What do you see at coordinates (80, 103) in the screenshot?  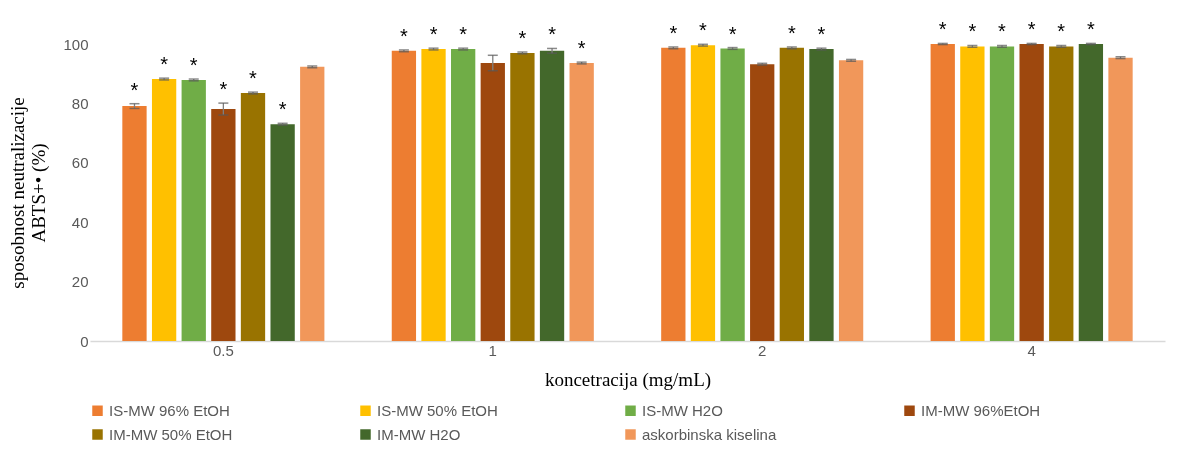 I see `y-tick-label: 80` at bounding box center [80, 103].